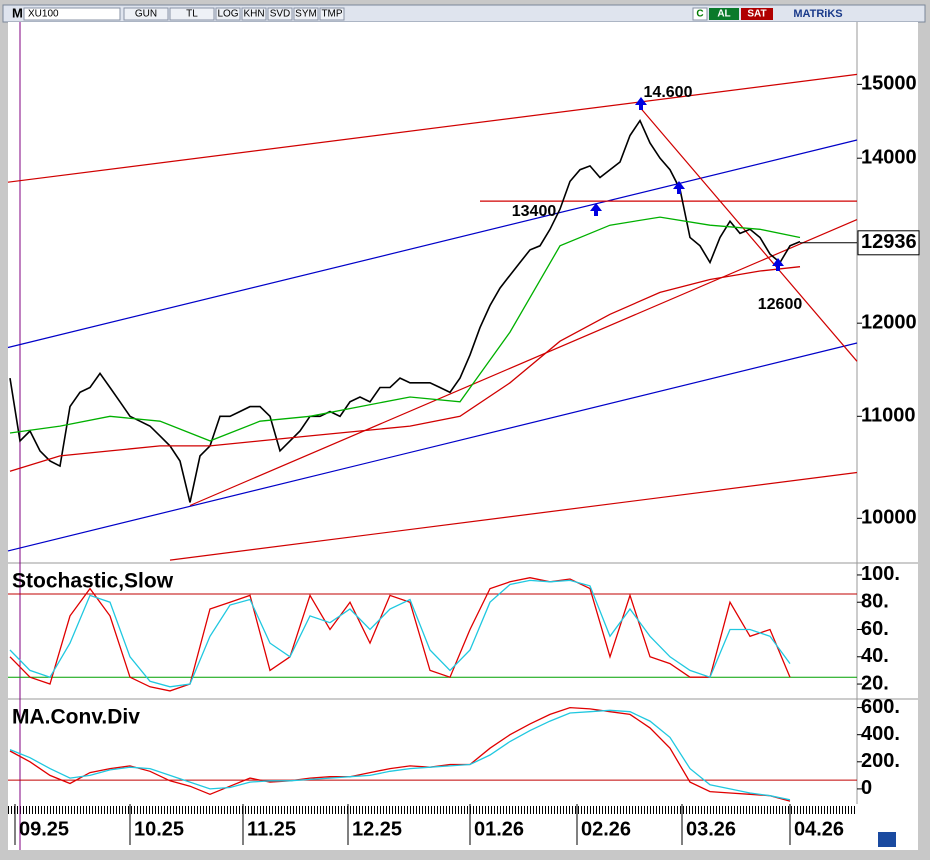 Image resolution: width=930 pixels, height=860 pixels. I want to click on annotation: 13400, so click(534, 211).